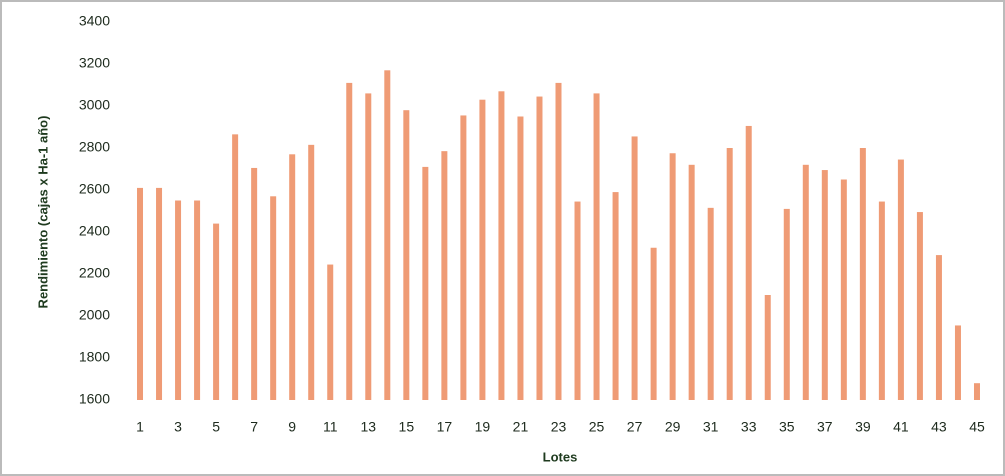 Image resolution: width=1005 pixels, height=476 pixels. I want to click on x-tick-label: 31, so click(711, 427).